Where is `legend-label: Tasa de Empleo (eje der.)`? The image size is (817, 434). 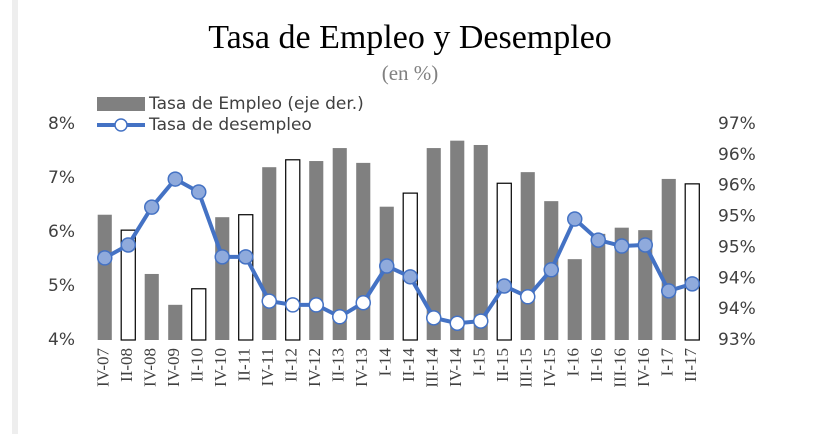
legend-label: Tasa de Empleo (eje der.) is located at coordinates (256, 104).